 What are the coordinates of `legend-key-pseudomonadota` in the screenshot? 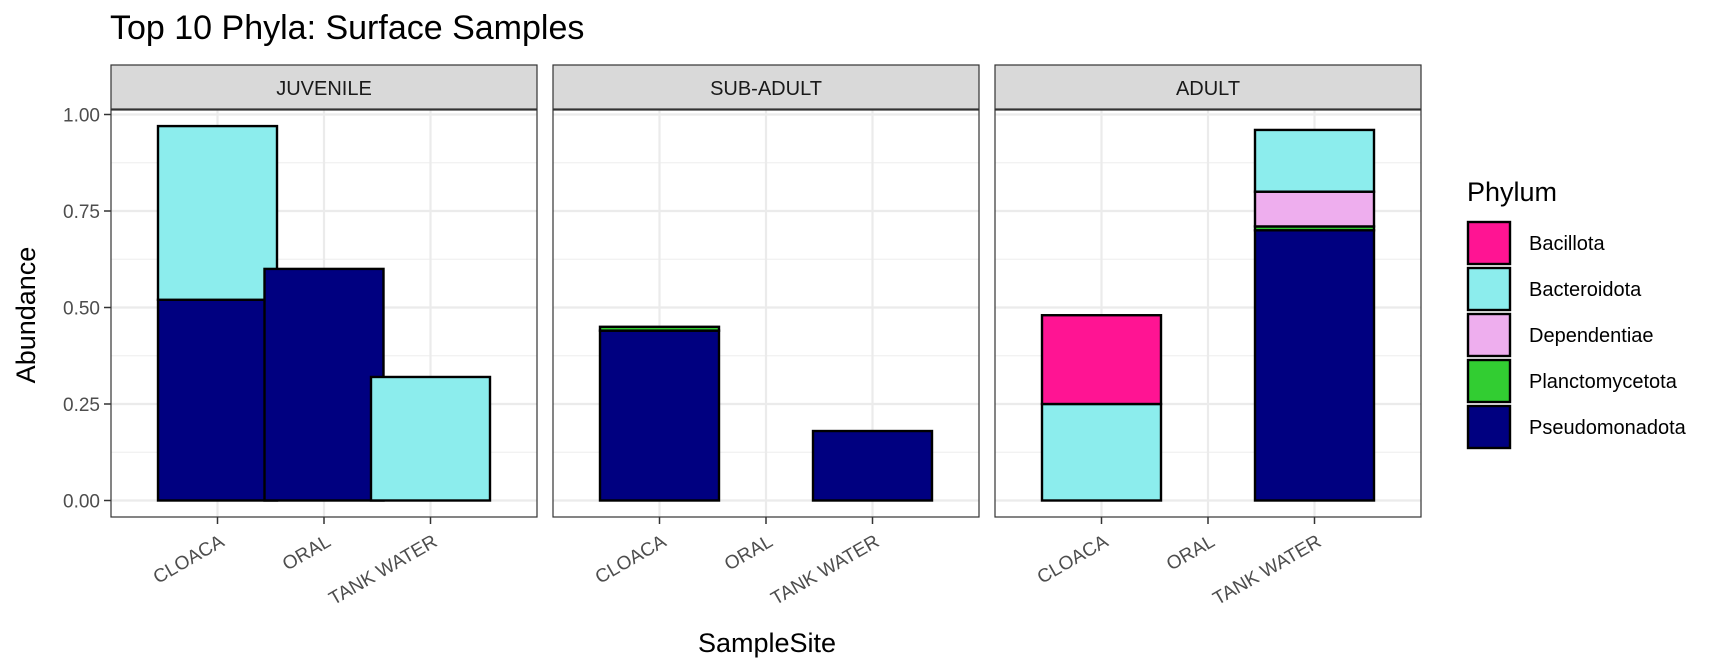 It's located at (1489, 427).